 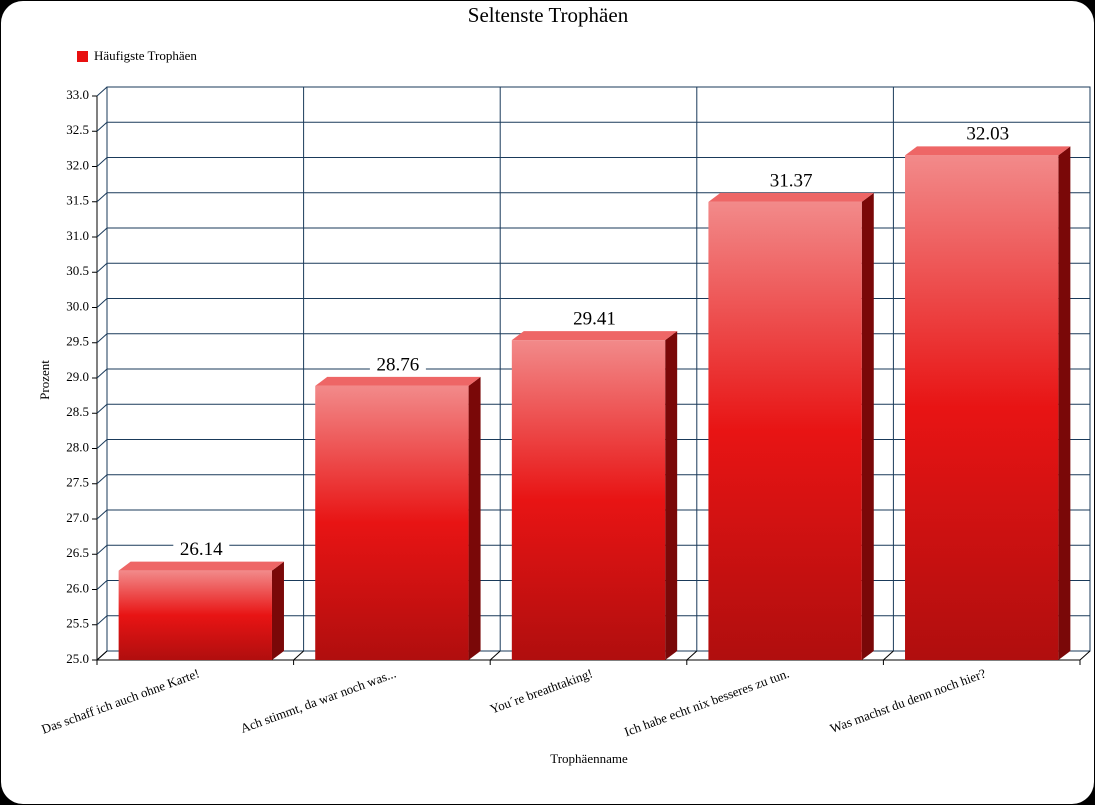 I want to click on legend-swatch, so click(x=82, y=56).